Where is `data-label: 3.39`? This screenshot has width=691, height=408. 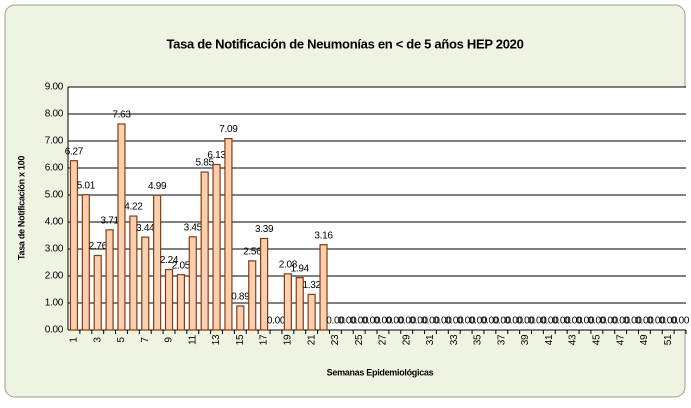 data-label: 3.39 is located at coordinates (264, 229).